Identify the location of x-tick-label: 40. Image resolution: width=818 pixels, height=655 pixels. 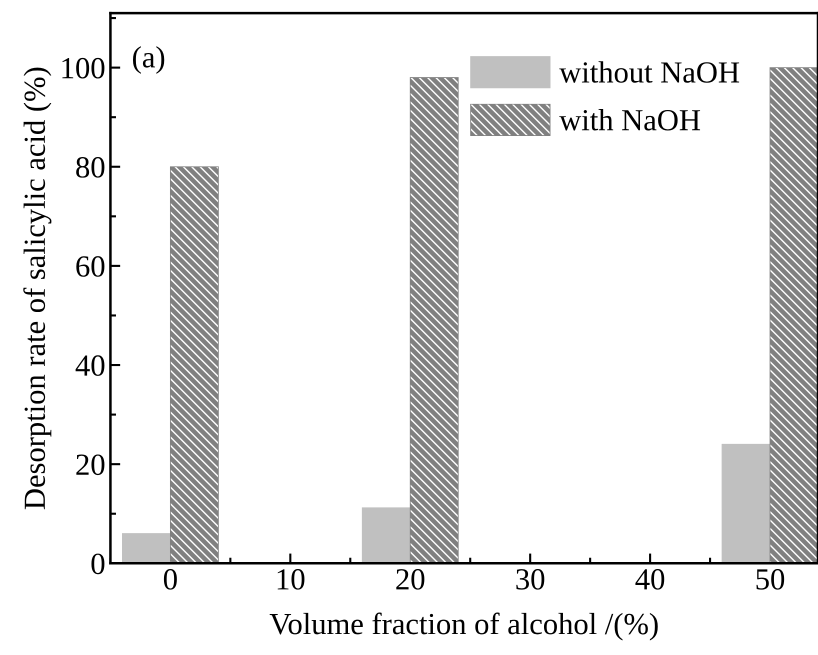
(649, 579).